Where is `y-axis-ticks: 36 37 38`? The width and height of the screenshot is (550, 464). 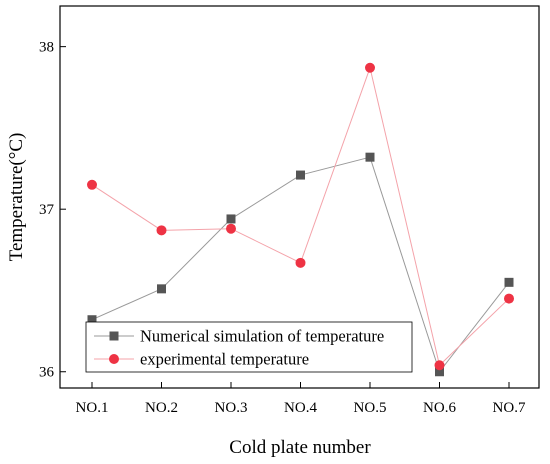
y-axis-ticks: 36 37 38 is located at coordinates (52, 210).